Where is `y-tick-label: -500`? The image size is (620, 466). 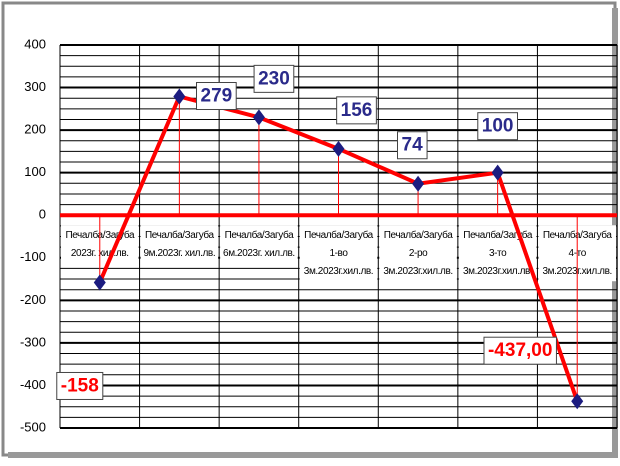
y-tick-label: -500 is located at coordinates (33, 426).